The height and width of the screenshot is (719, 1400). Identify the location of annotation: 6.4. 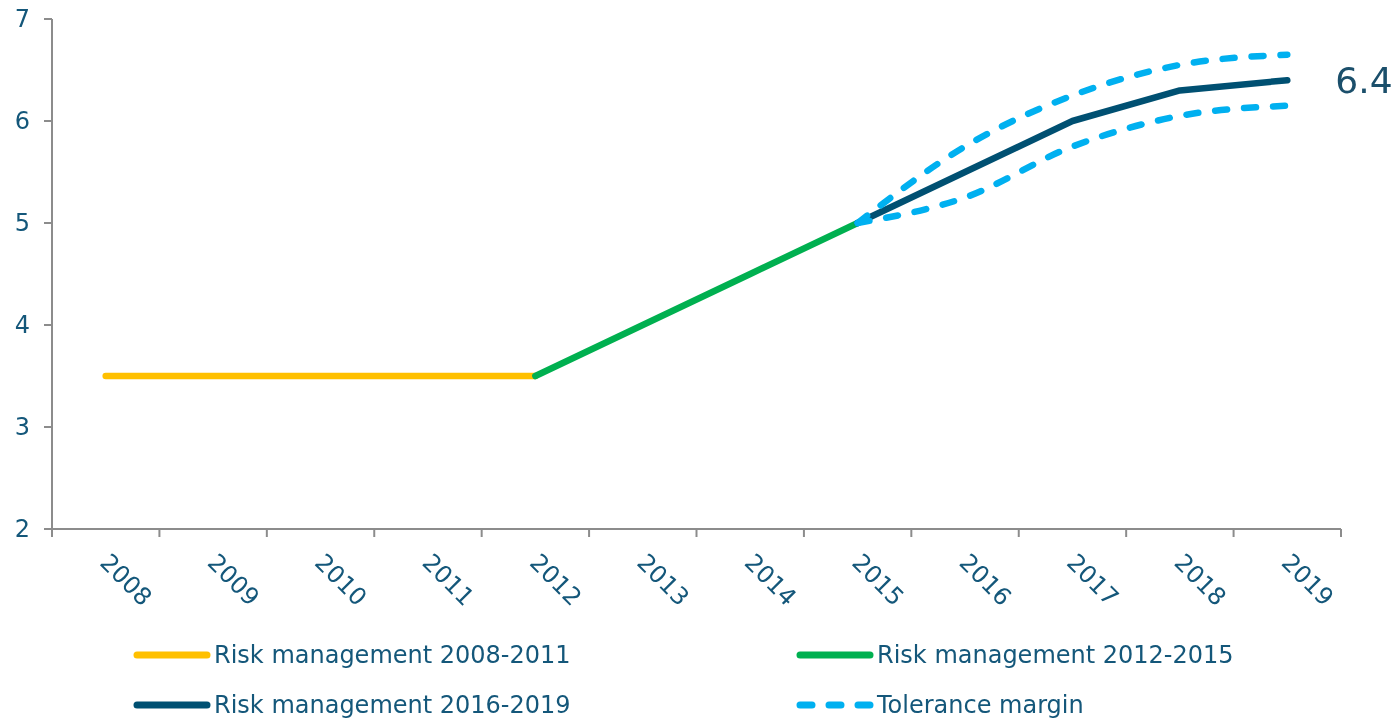
(1364, 80).